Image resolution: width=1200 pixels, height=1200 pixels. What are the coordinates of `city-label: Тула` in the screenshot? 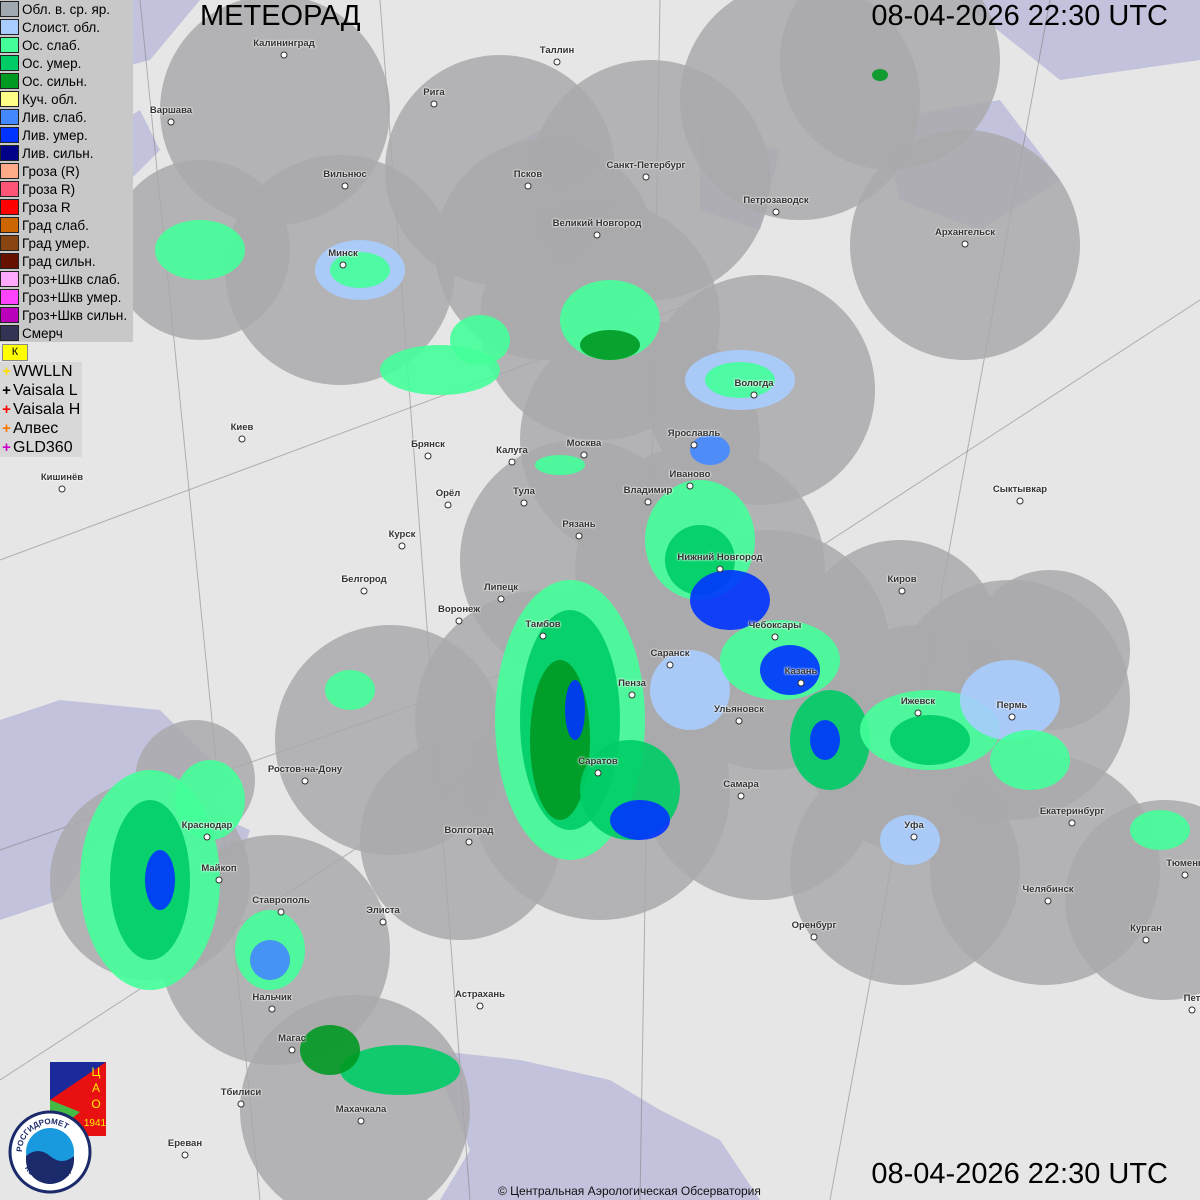 It's located at (524, 491).